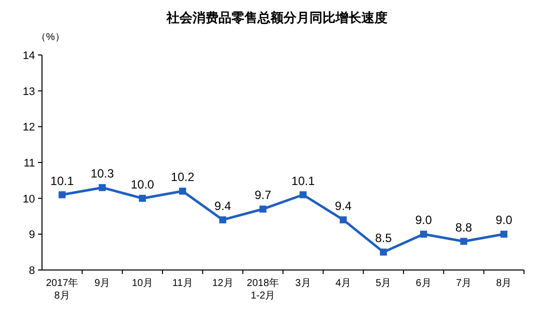 This screenshot has height=320, width=554. What do you see at coordinates (182, 283) in the screenshot?
I see `x-tick-label: 11月` at bounding box center [182, 283].